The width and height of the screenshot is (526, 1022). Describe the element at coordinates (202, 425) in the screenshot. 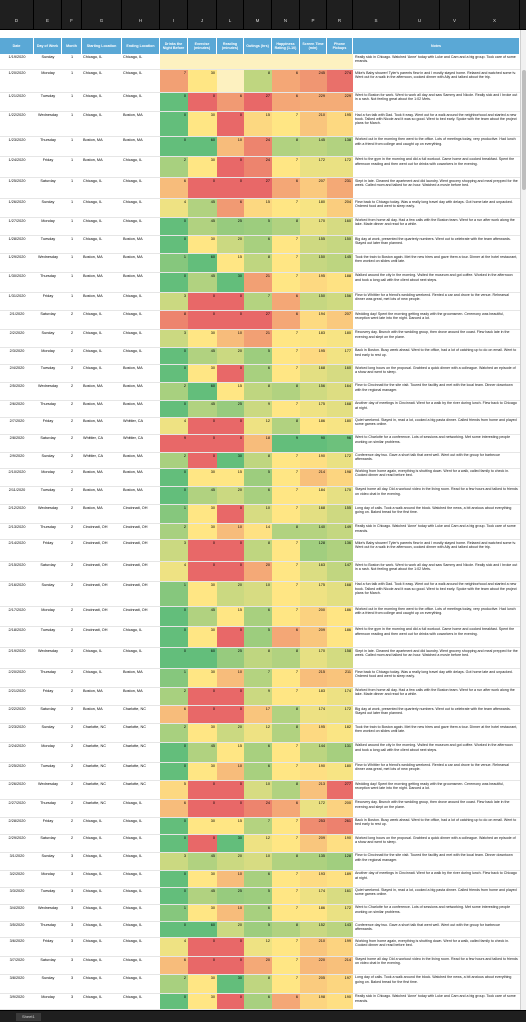

I see `cell-exercise: 0` at that location.